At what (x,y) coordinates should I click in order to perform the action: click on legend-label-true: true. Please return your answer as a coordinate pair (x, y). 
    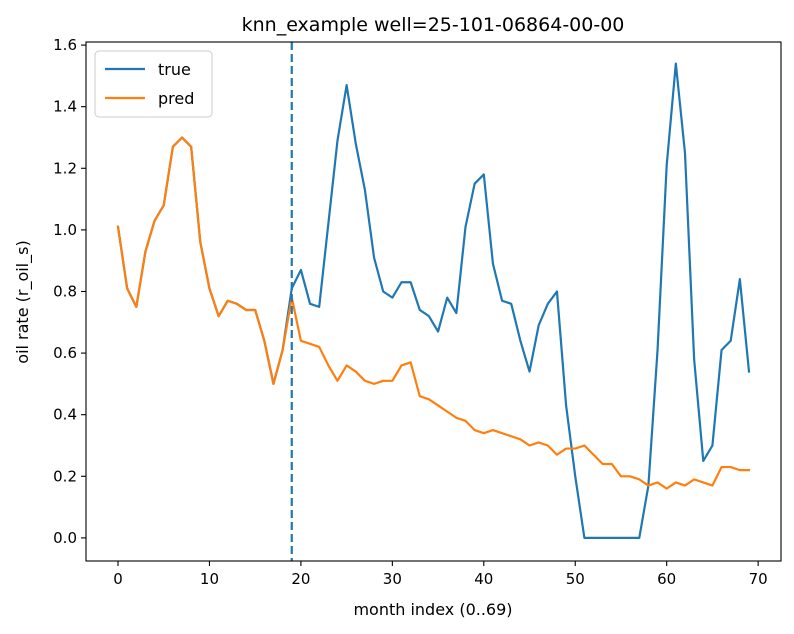
    Looking at the image, I should click on (174, 69).